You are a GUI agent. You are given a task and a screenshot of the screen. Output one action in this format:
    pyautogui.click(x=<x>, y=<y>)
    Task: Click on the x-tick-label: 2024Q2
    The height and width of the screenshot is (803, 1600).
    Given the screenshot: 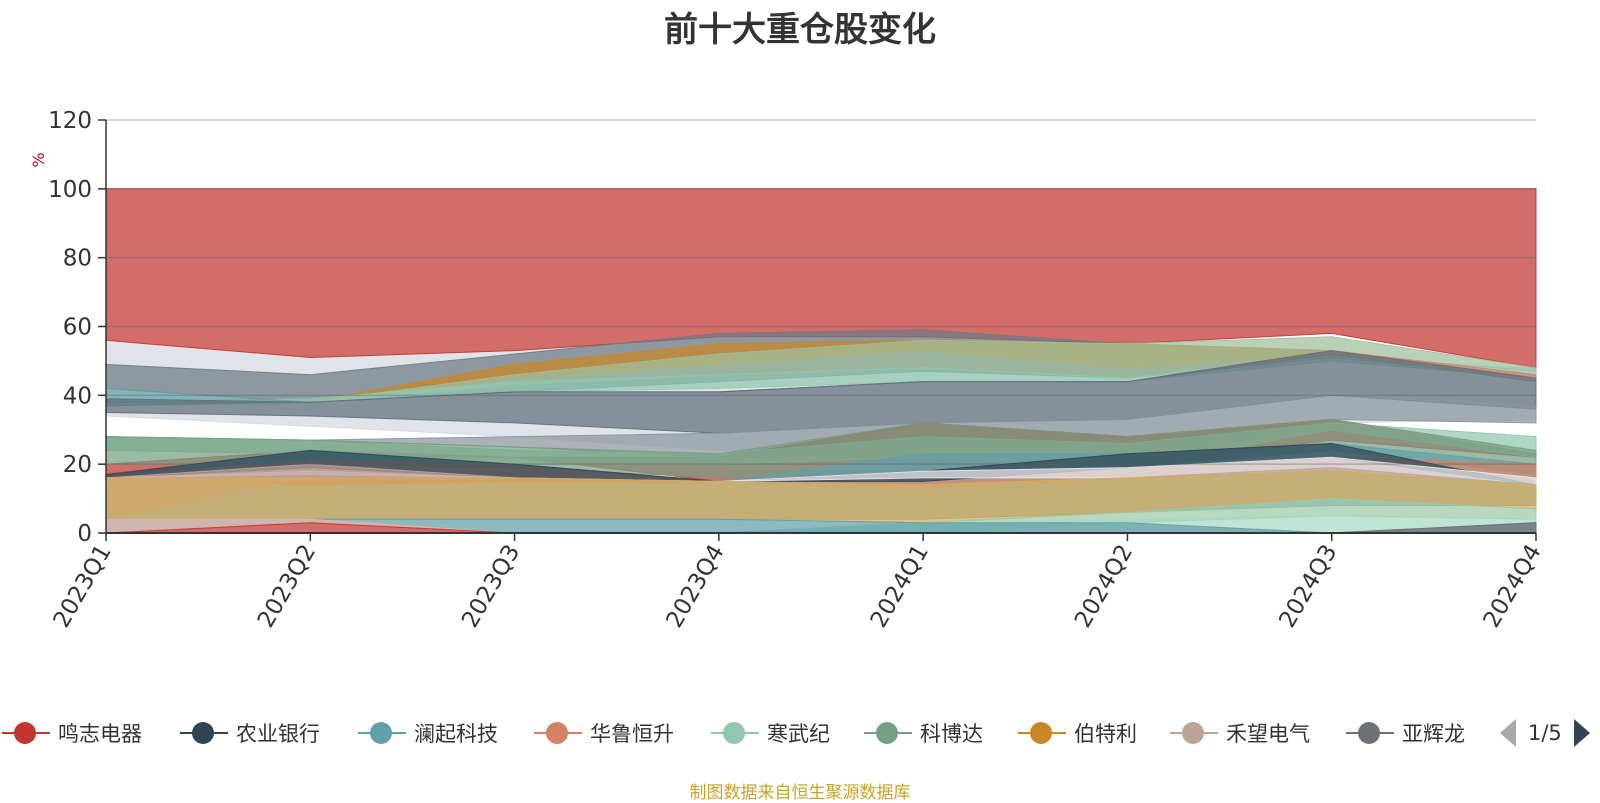 What is the action you would take?
    pyautogui.click(x=1104, y=586)
    